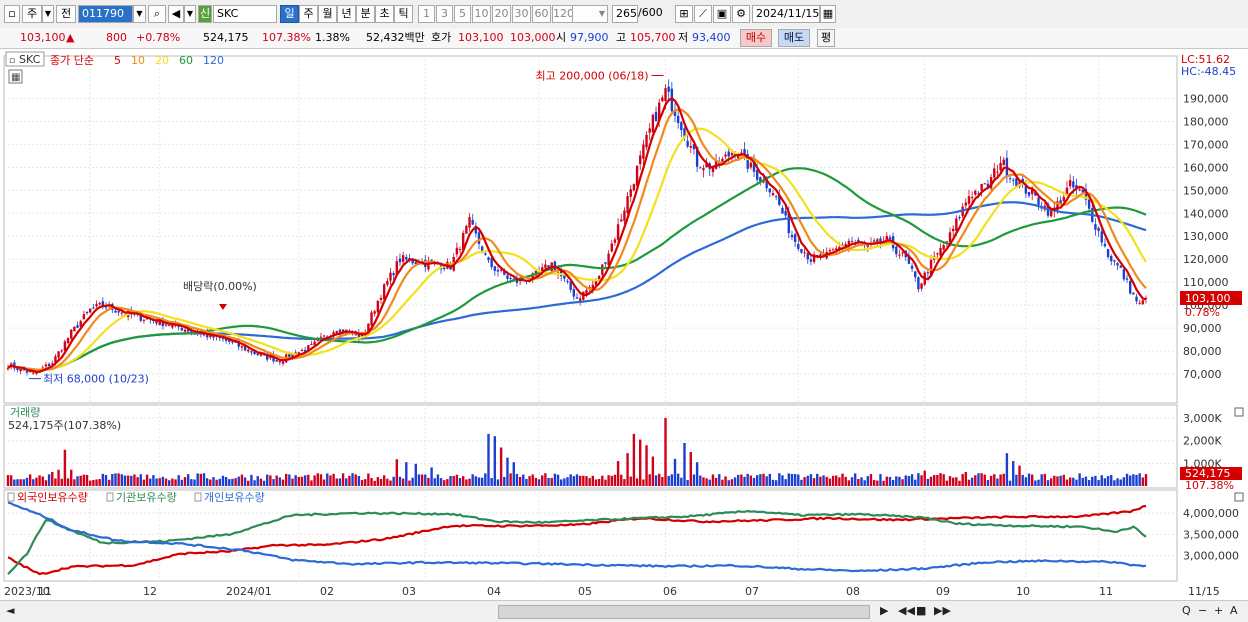 The width and height of the screenshot is (1248, 622). Describe the element at coordinates (1234, 610) in the screenshot. I see `zoom-icon: A` at that location.